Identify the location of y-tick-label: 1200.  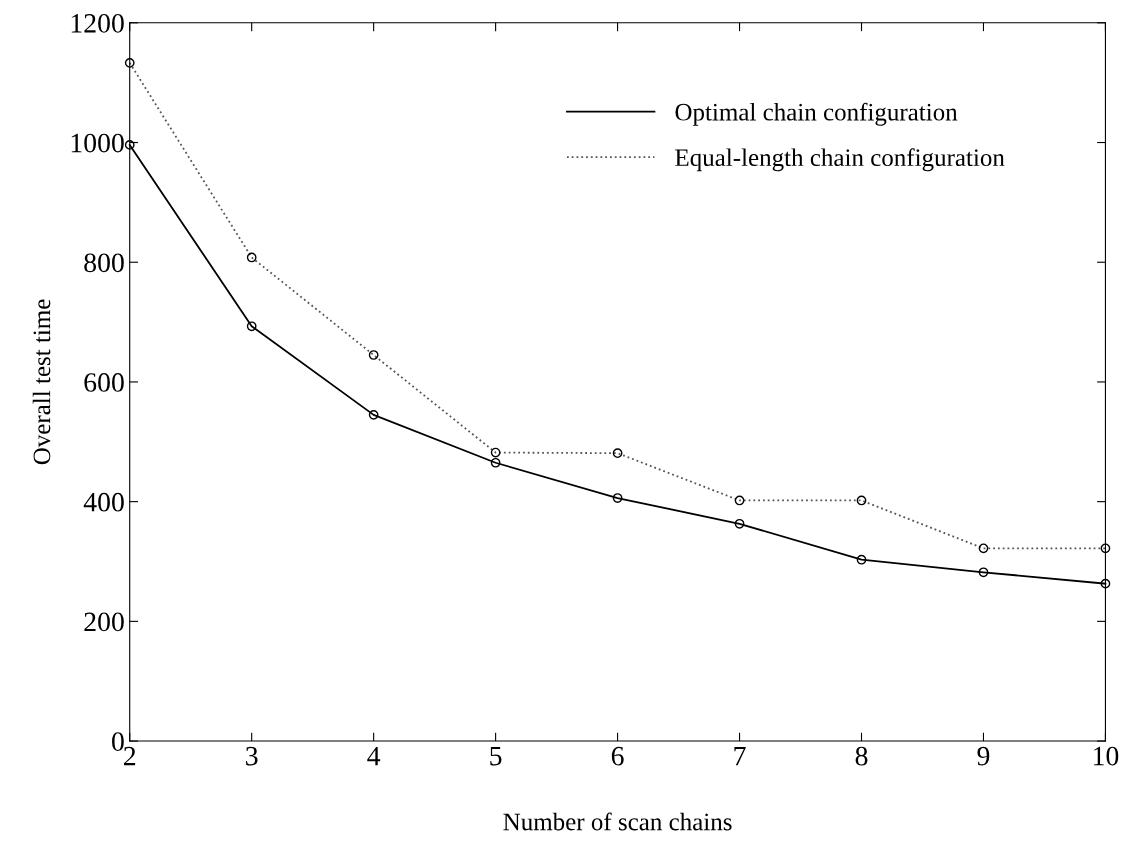
(97, 23).